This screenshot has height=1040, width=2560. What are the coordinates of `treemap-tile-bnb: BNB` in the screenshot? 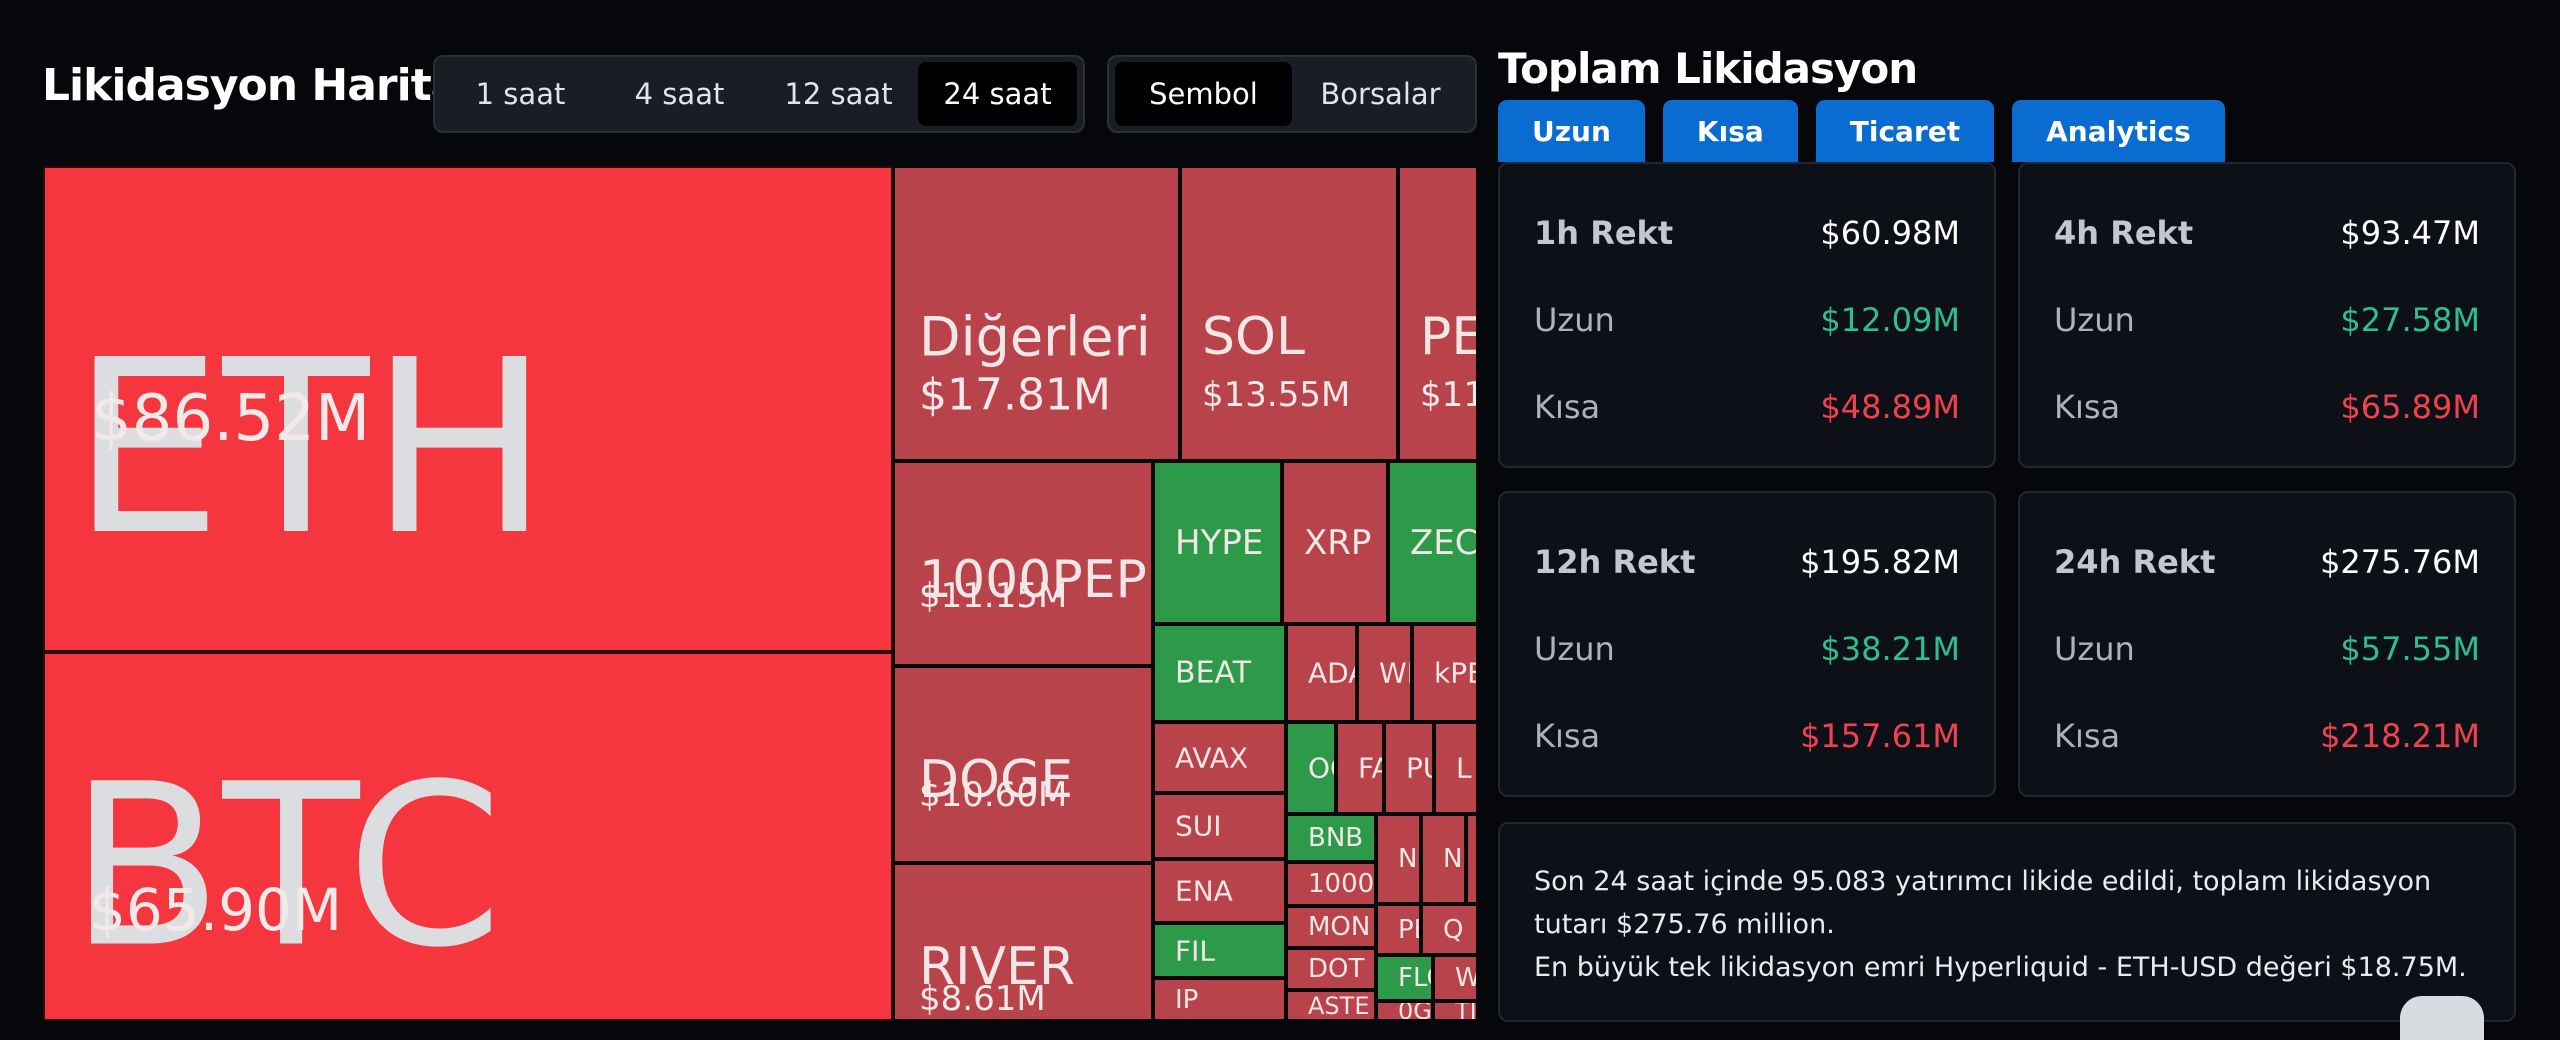 It's located at (1331, 838).